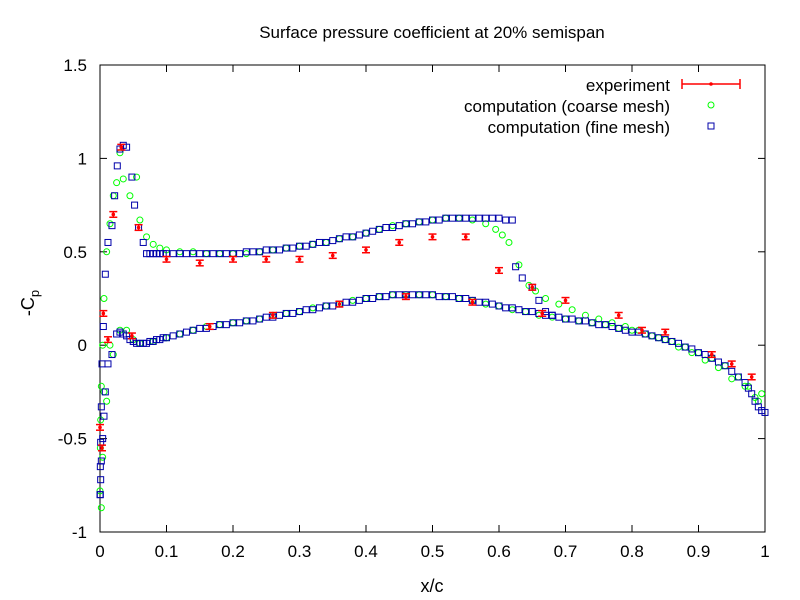  Describe the element at coordinates (75, 65) in the screenshot. I see `y-tick-label: 1.5` at that location.